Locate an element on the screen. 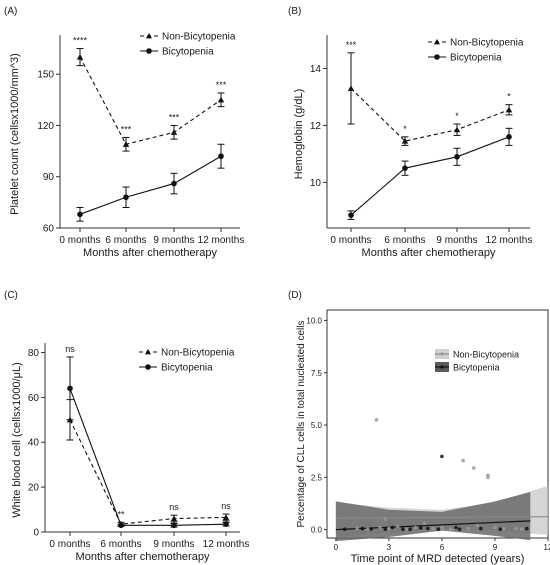 Image resolution: width=550 pixels, height=565 pixels. y-tick-label: 5.0 is located at coordinates (317, 425).